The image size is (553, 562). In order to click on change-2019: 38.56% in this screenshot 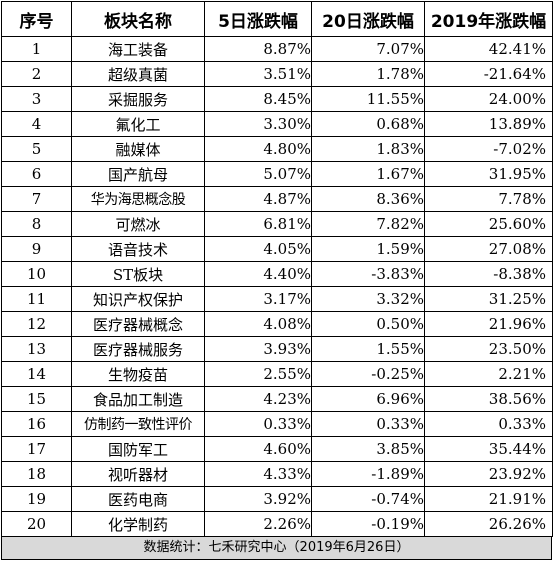, I will do `click(488, 399)`.